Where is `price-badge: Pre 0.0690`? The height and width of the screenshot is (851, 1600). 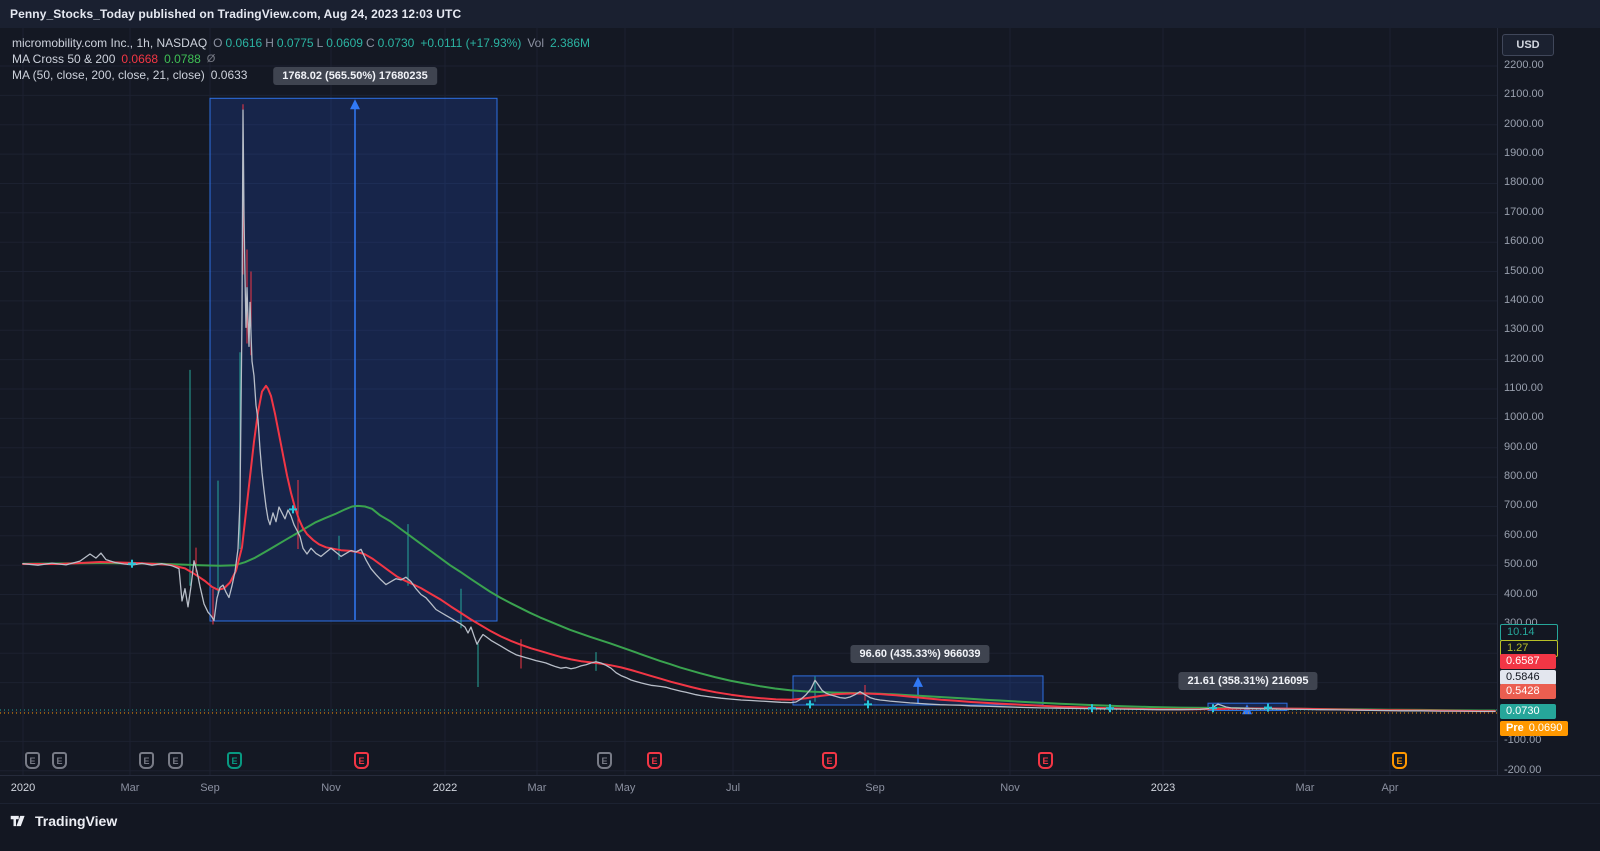
price-badge: Pre 0.0690 is located at coordinates (1534, 728).